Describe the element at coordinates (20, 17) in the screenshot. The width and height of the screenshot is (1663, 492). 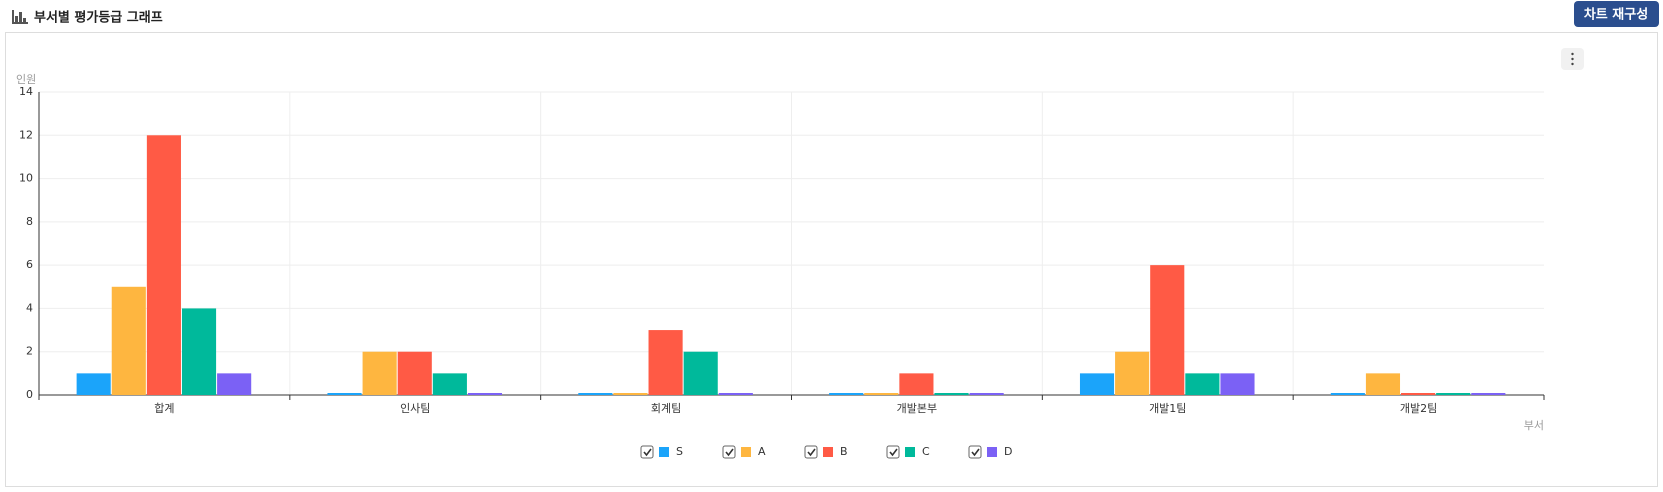
I see `header-icon` at that location.